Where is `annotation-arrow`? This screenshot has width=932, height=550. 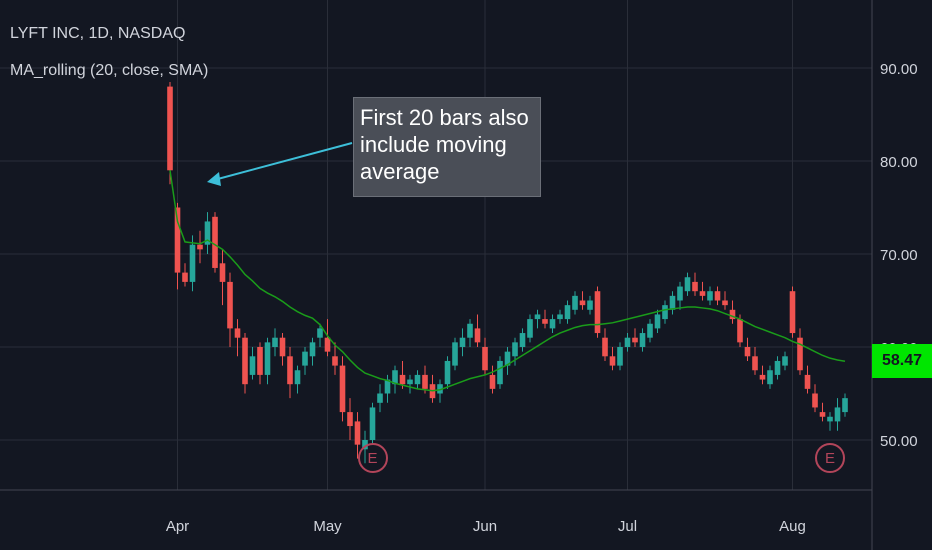
annotation-arrow is located at coordinates (283, 161).